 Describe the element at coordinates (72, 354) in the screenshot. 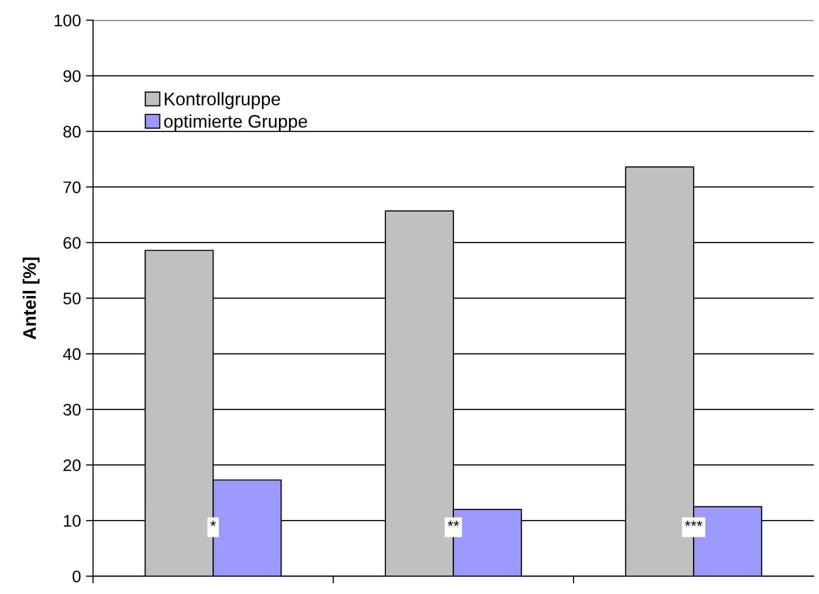

I see `y-tick-label: 40` at that location.